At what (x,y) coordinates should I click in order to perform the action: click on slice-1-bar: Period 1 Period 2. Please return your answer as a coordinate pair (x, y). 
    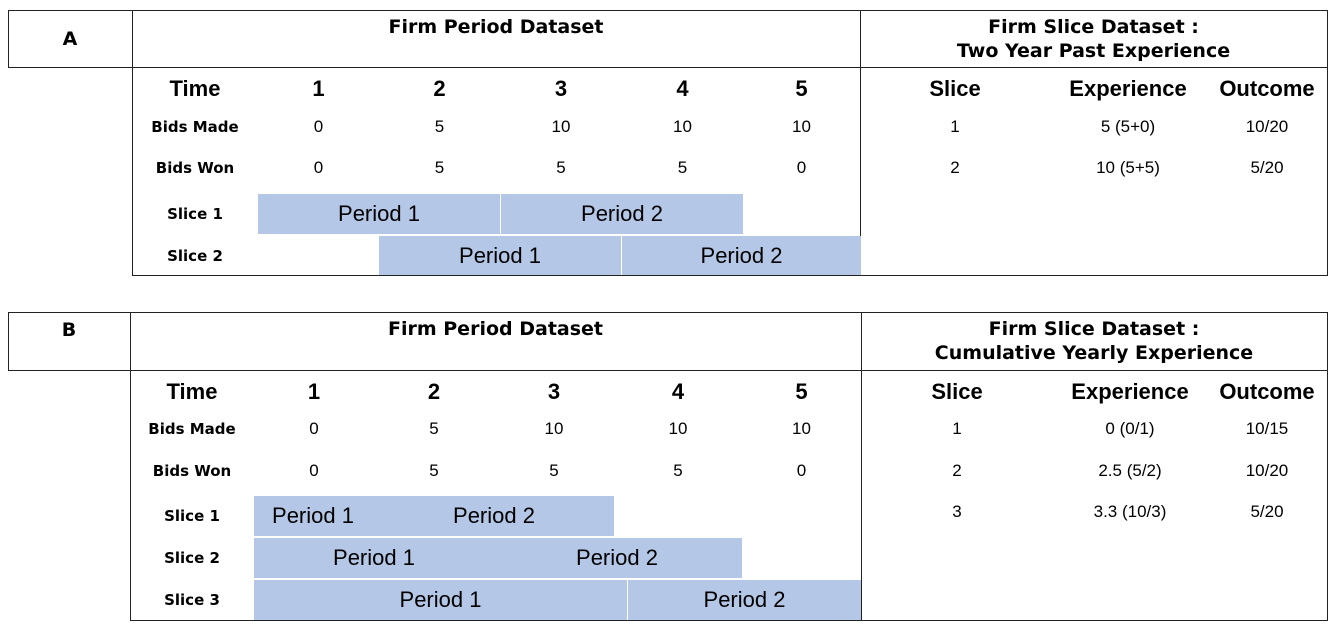
    Looking at the image, I should click on (434, 516).